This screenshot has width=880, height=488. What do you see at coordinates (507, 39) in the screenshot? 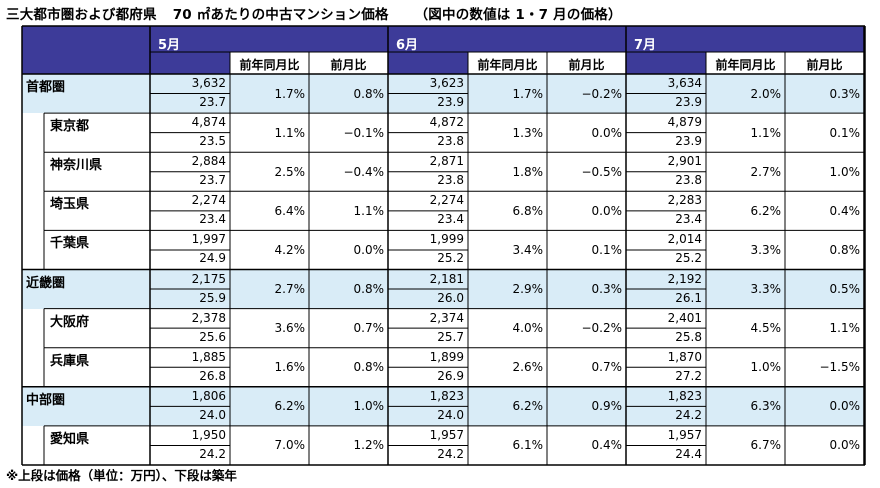
I see `month-header: 6月` at bounding box center [507, 39].